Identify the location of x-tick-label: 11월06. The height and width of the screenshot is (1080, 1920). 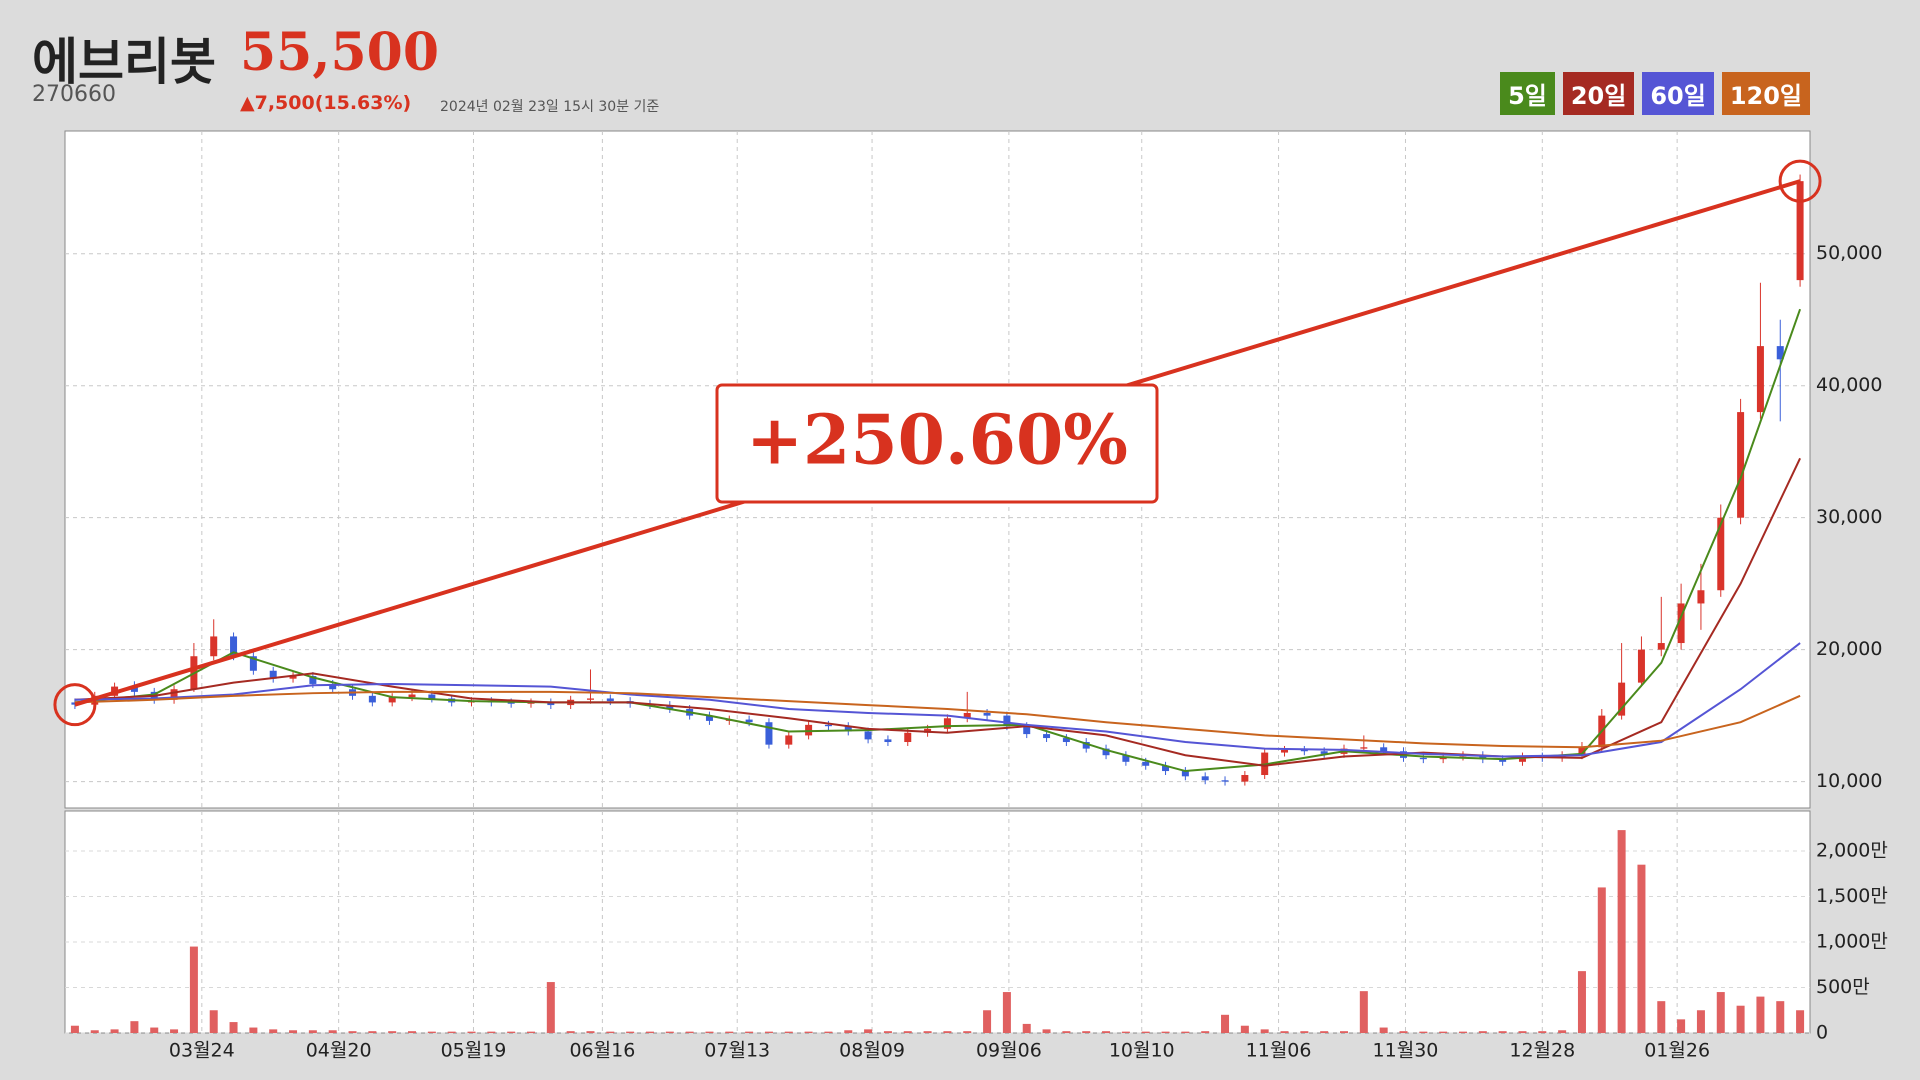
(1279, 1051).